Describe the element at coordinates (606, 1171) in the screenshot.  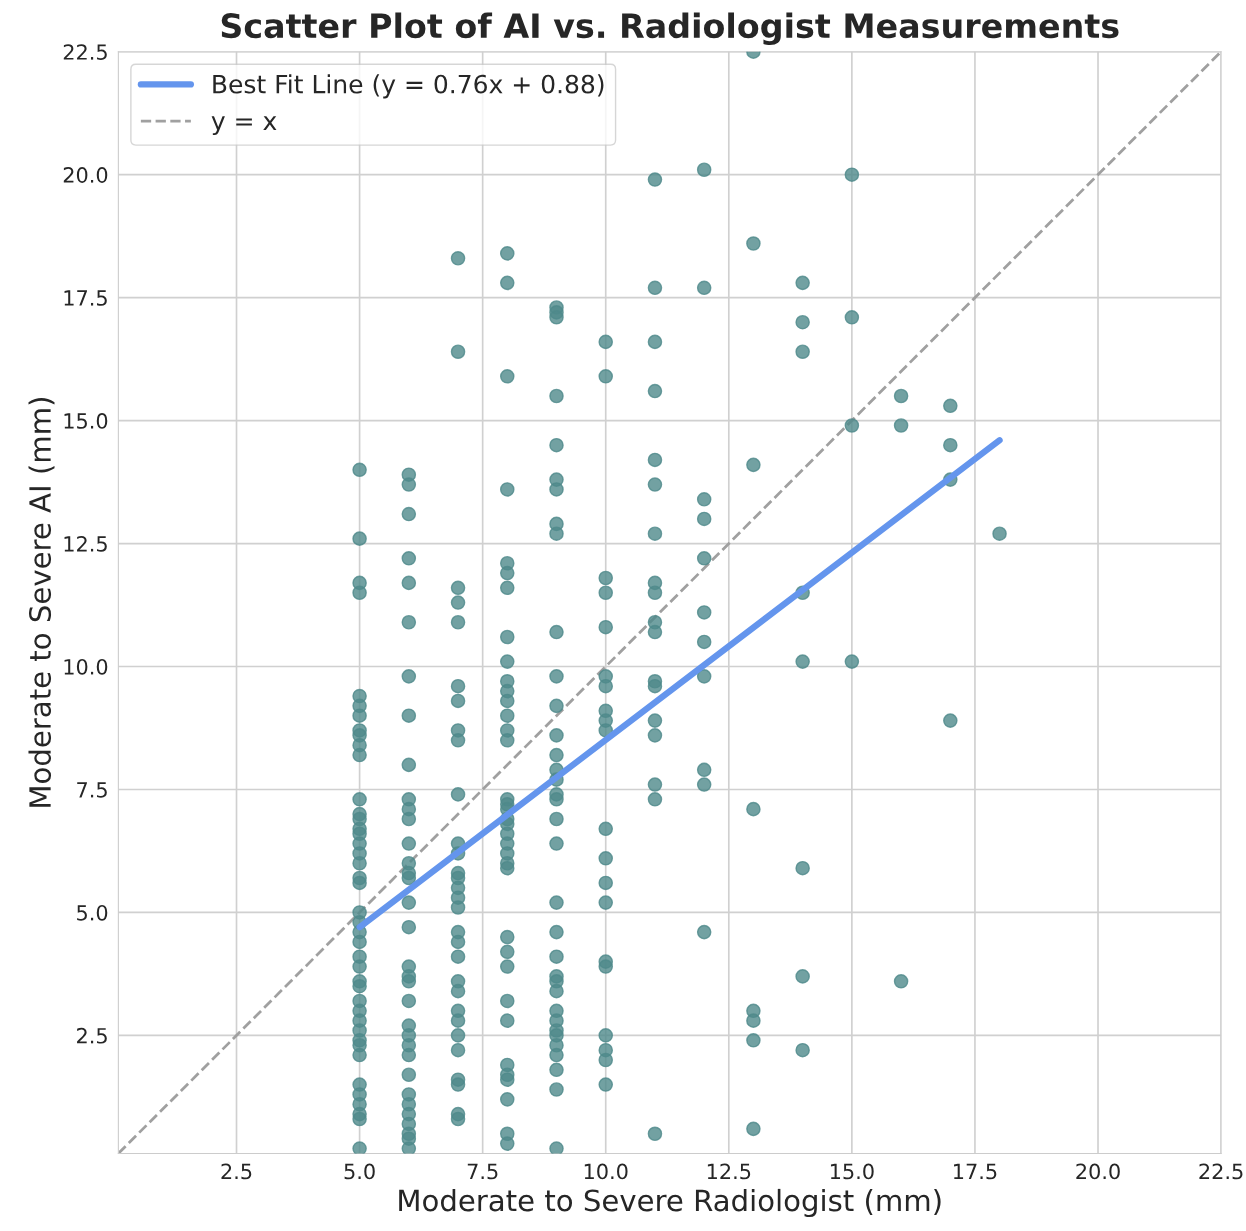
I see `x-tick-label: 10.0` at that location.